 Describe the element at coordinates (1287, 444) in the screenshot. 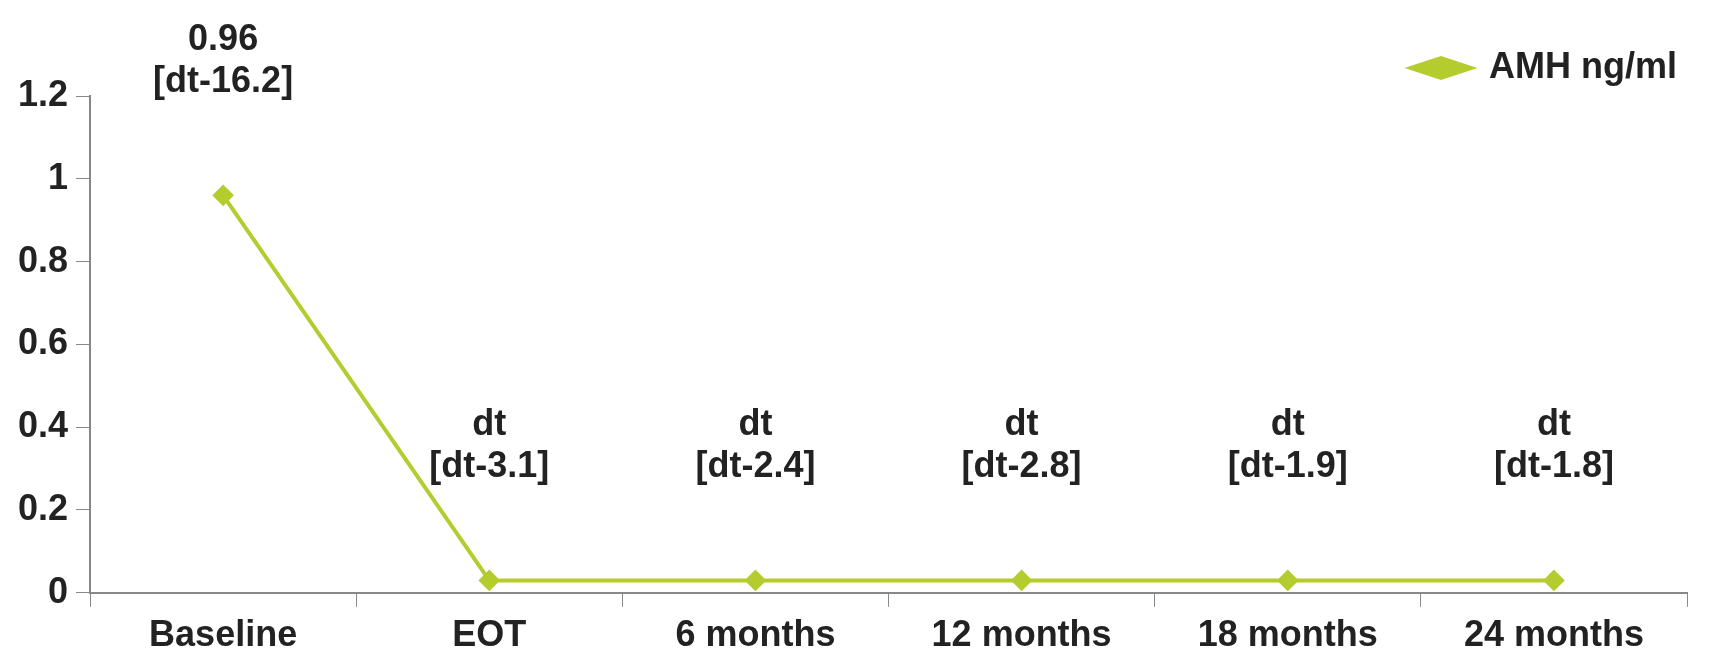

I see `data-label: dt [dt-1.9]` at that location.